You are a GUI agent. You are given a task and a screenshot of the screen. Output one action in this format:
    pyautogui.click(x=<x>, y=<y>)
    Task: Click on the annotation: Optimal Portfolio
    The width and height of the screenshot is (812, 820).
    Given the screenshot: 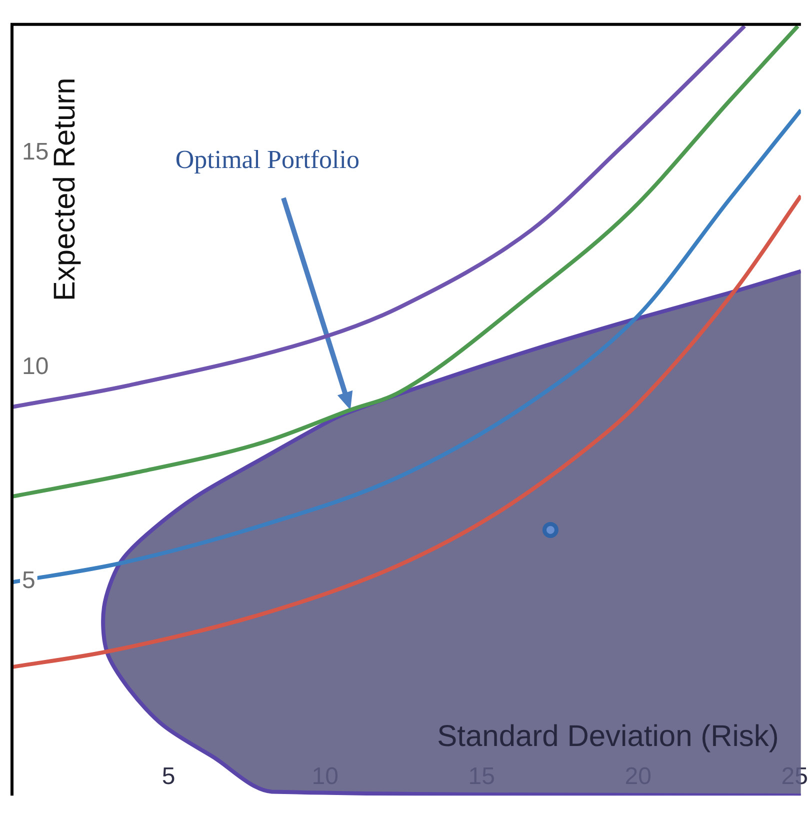 What is the action you would take?
    pyautogui.click(x=267, y=159)
    